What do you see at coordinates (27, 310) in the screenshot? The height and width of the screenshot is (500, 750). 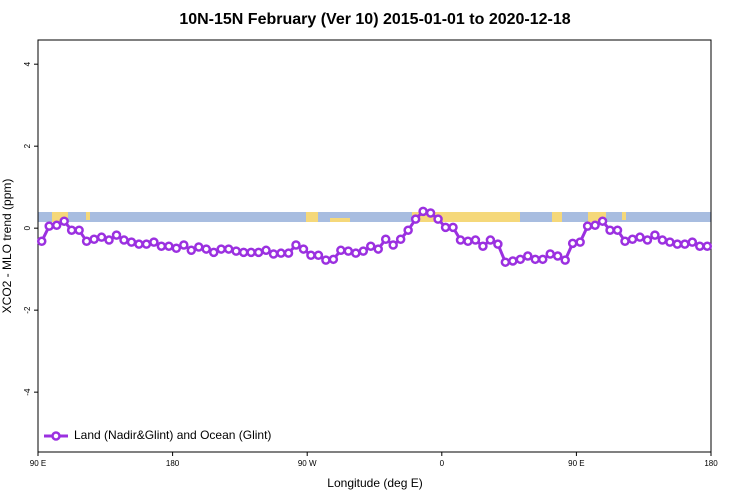 I see `y-tick-label: -2` at bounding box center [27, 310].